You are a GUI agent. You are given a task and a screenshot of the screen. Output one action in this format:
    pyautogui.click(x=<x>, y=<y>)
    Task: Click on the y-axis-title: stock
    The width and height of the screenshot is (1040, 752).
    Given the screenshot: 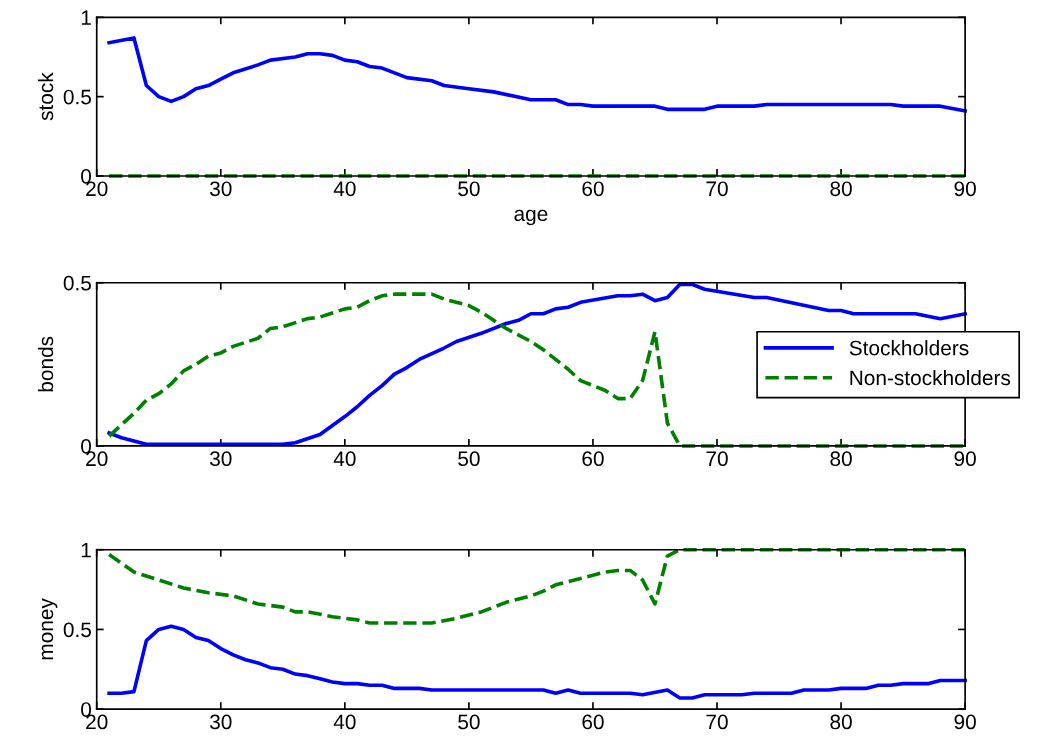 What is the action you would take?
    pyautogui.click(x=45, y=96)
    